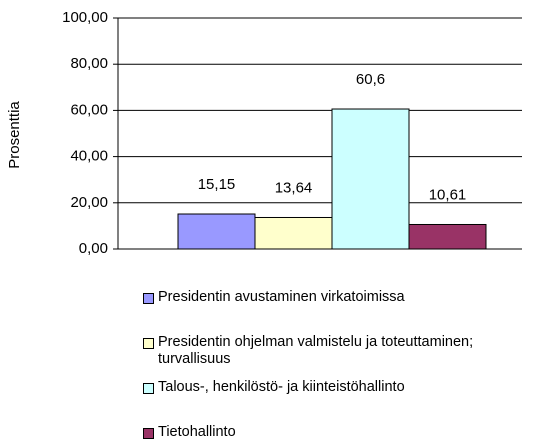 Image resolution: width=541 pixels, height=441 pixels. Describe the element at coordinates (89, 109) in the screenshot. I see `y-tick-label: 60,00` at that location.